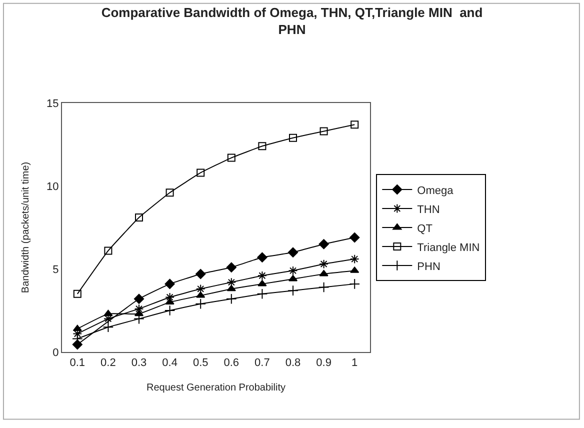 This screenshot has width=584, height=428. I want to click on x-tick-label: 0.5, so click(200, 363).